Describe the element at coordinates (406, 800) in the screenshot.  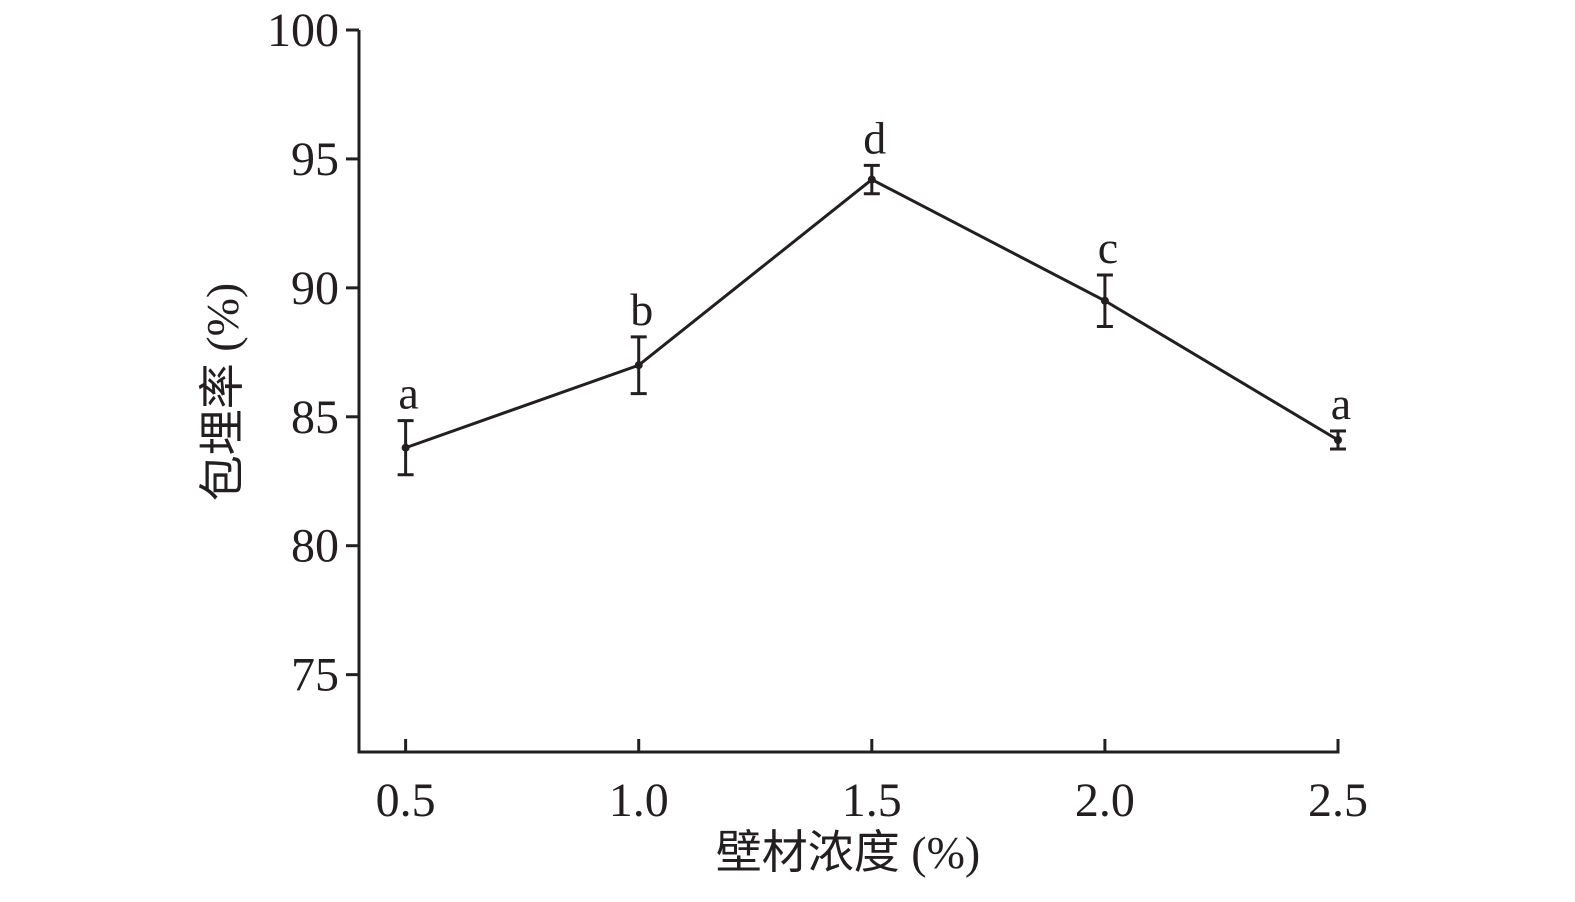
I see `x-tick-label: 0.5` at that location.